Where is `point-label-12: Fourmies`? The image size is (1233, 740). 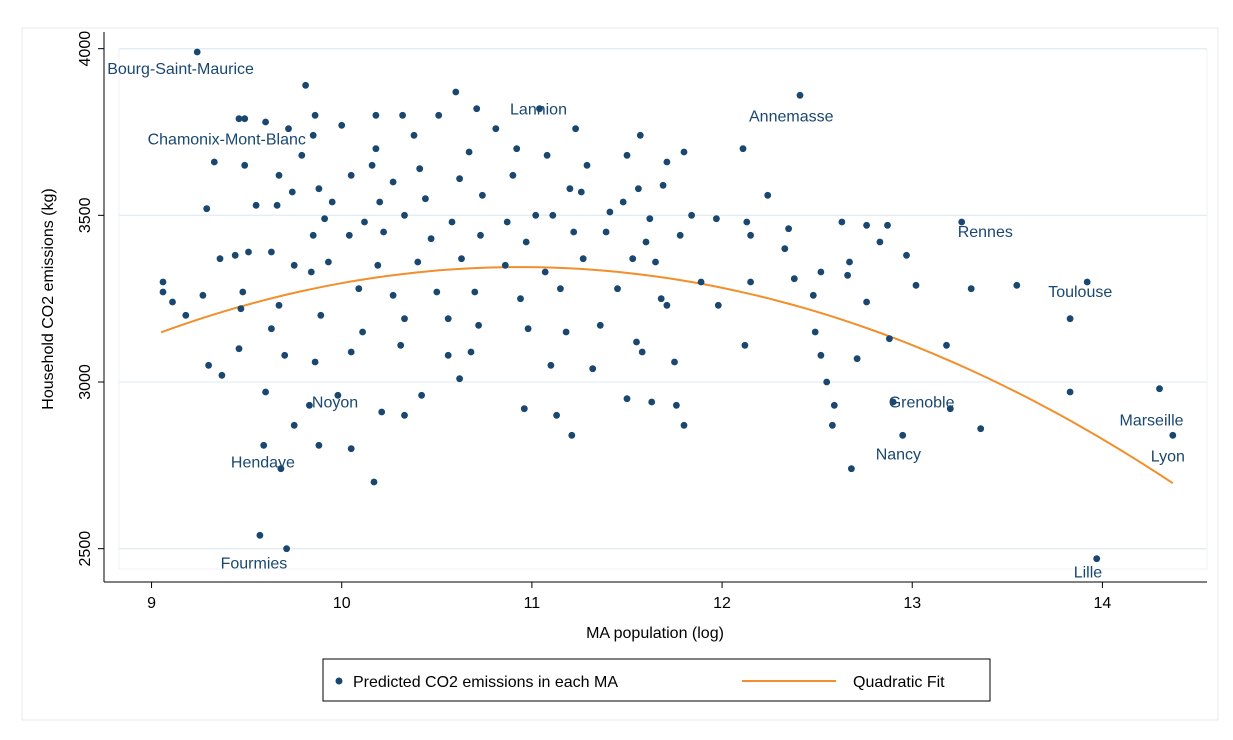 point-label-12: Fourmies is located at coordinates (254, 564).